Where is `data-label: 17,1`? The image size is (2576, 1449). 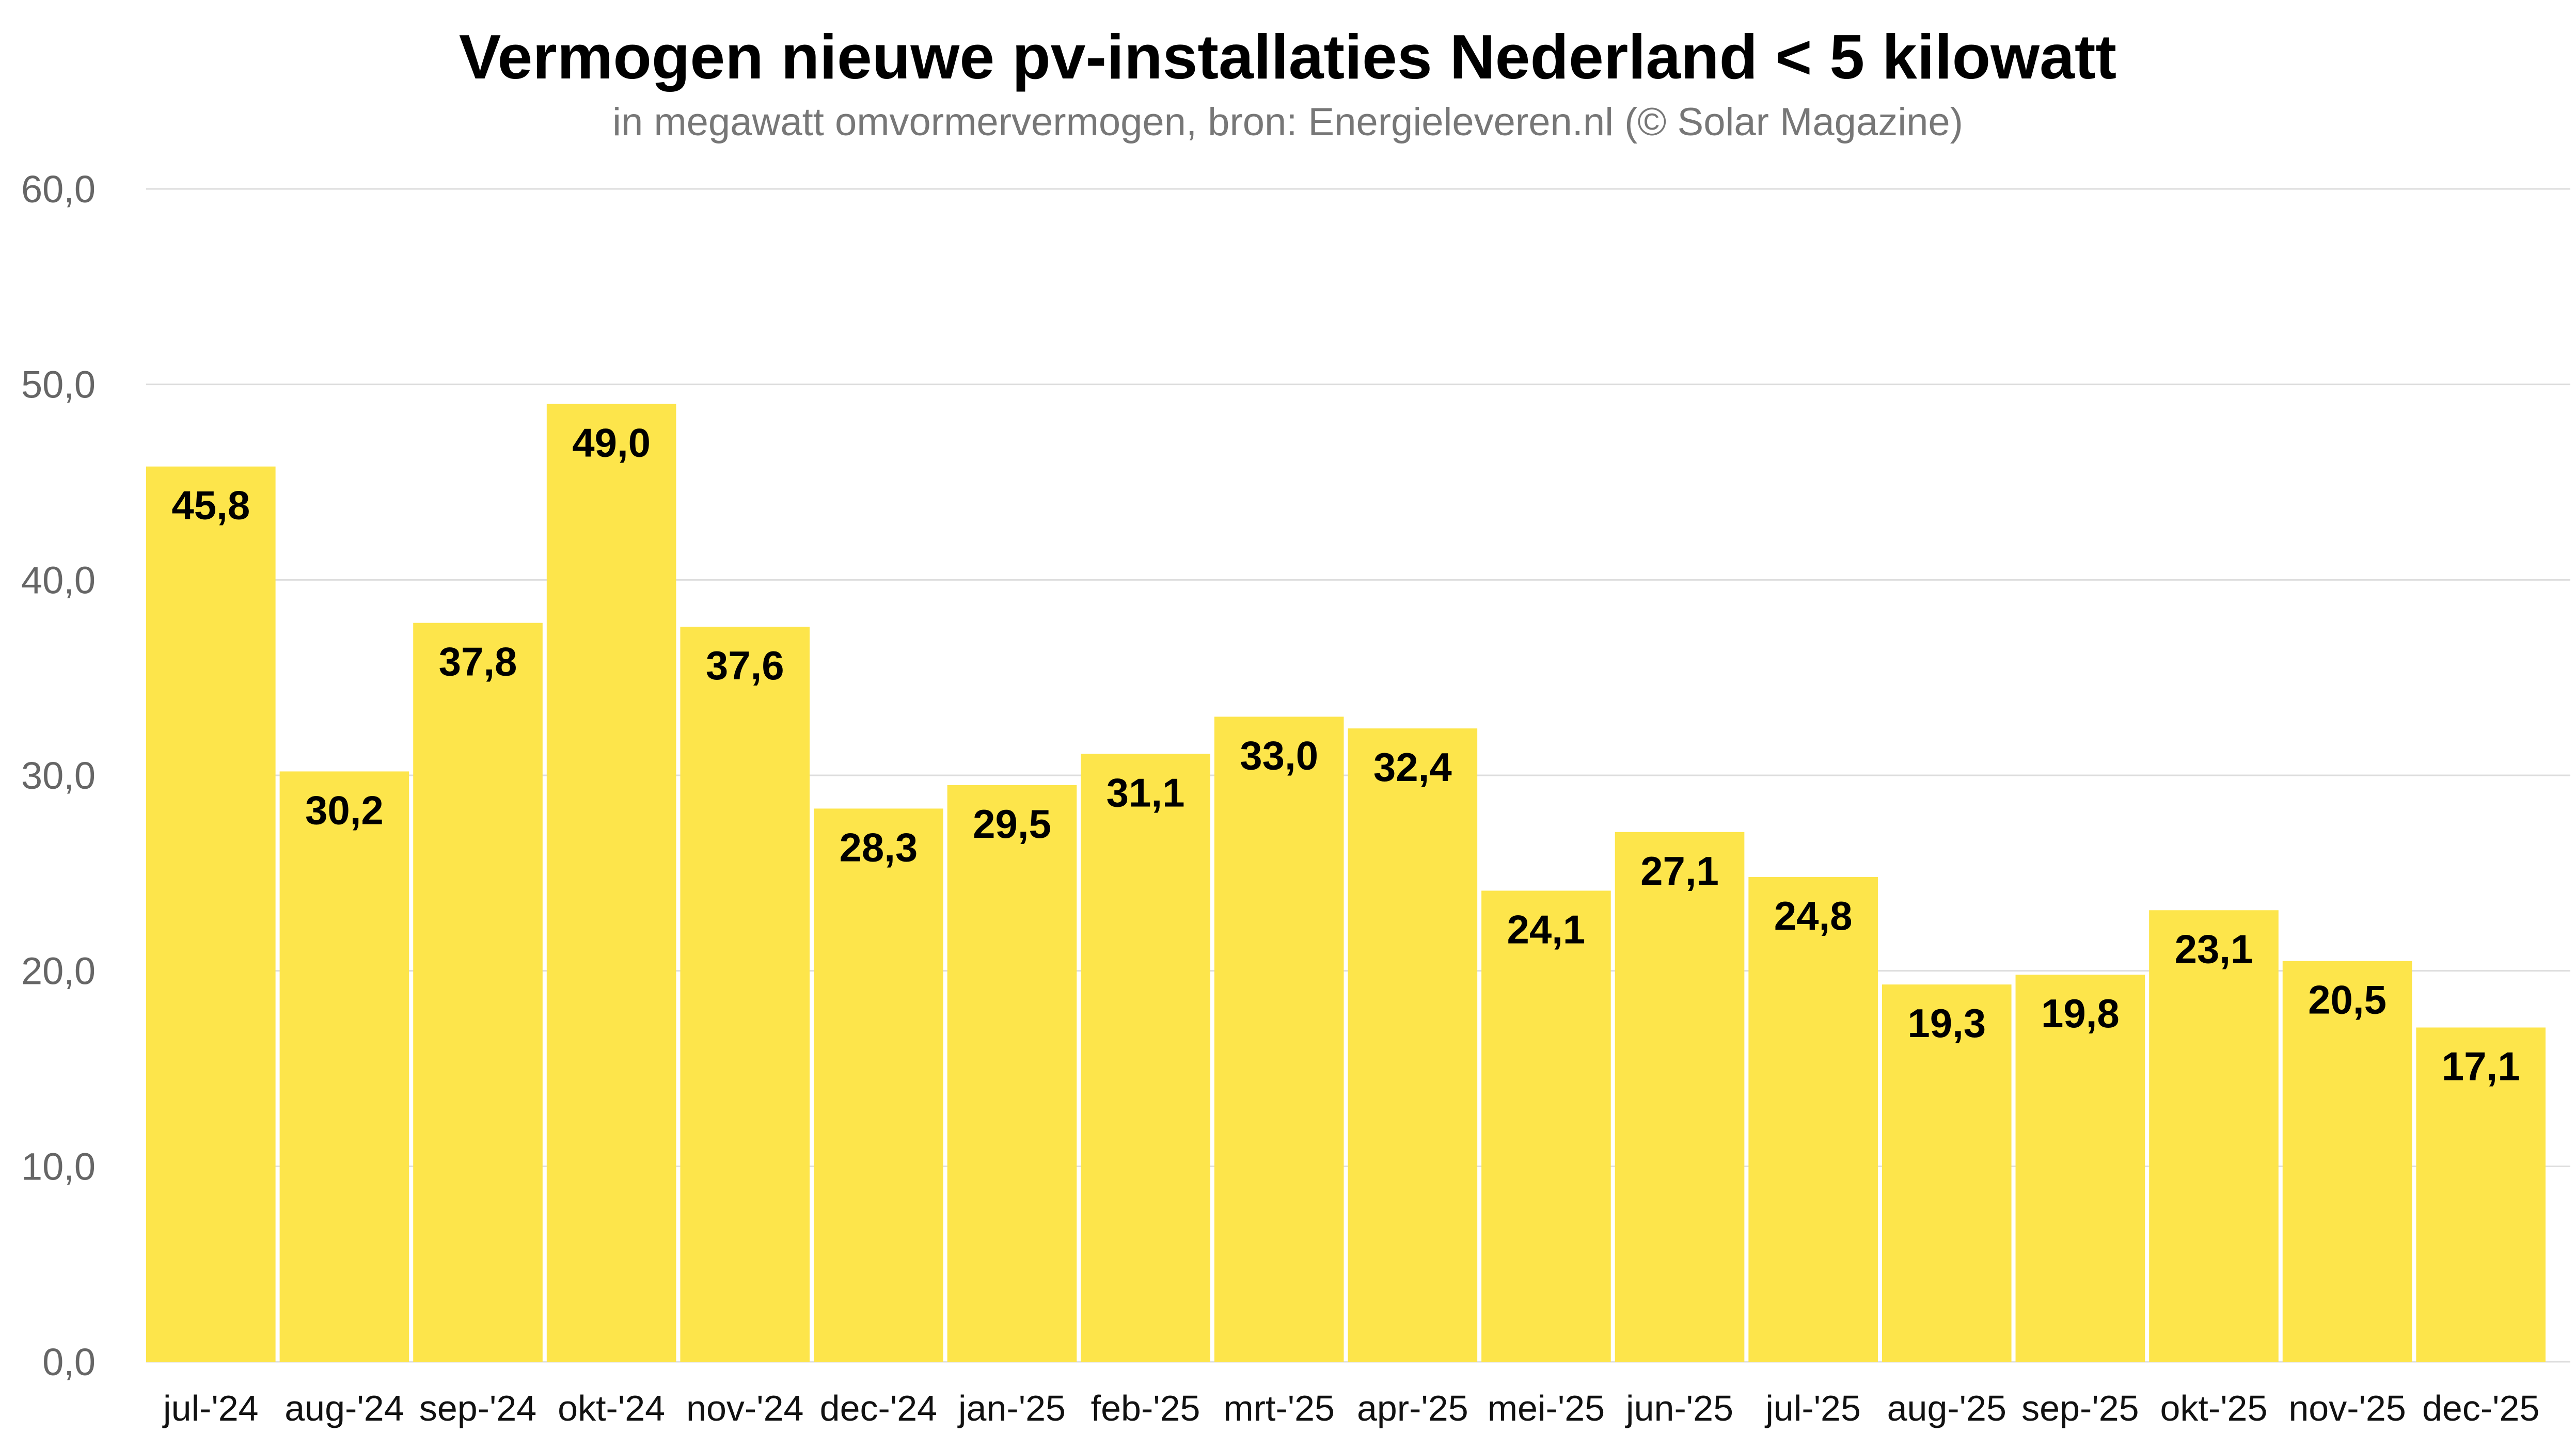 data-label: 17,1 is located at coordinates (2481, 1066).